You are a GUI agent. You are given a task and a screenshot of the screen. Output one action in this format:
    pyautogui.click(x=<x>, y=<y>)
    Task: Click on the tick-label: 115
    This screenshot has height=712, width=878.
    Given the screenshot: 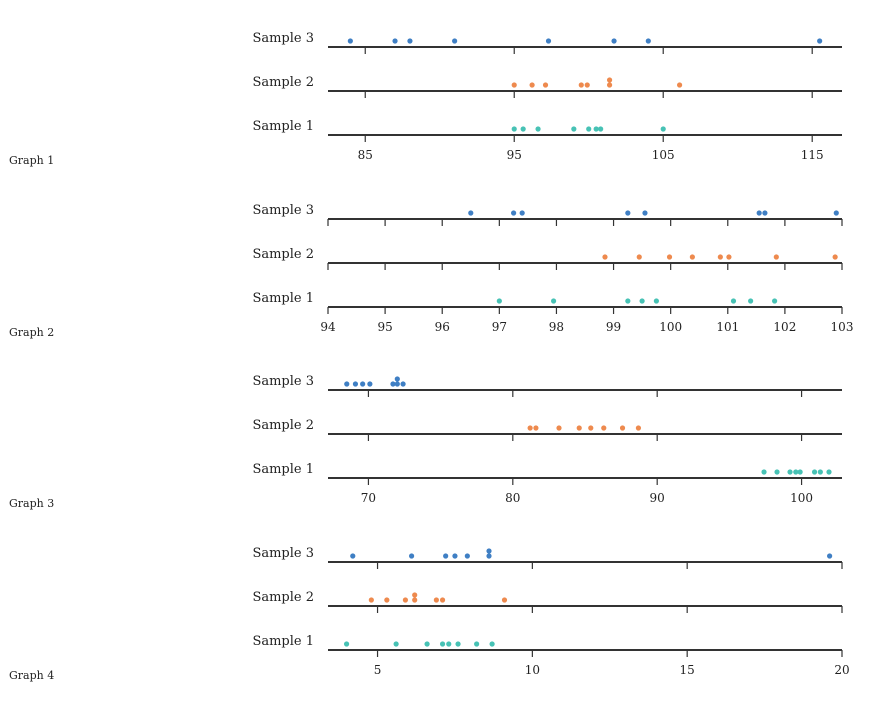 What is the action you would take?
    pyautogui.click(x=812, y=155)
    